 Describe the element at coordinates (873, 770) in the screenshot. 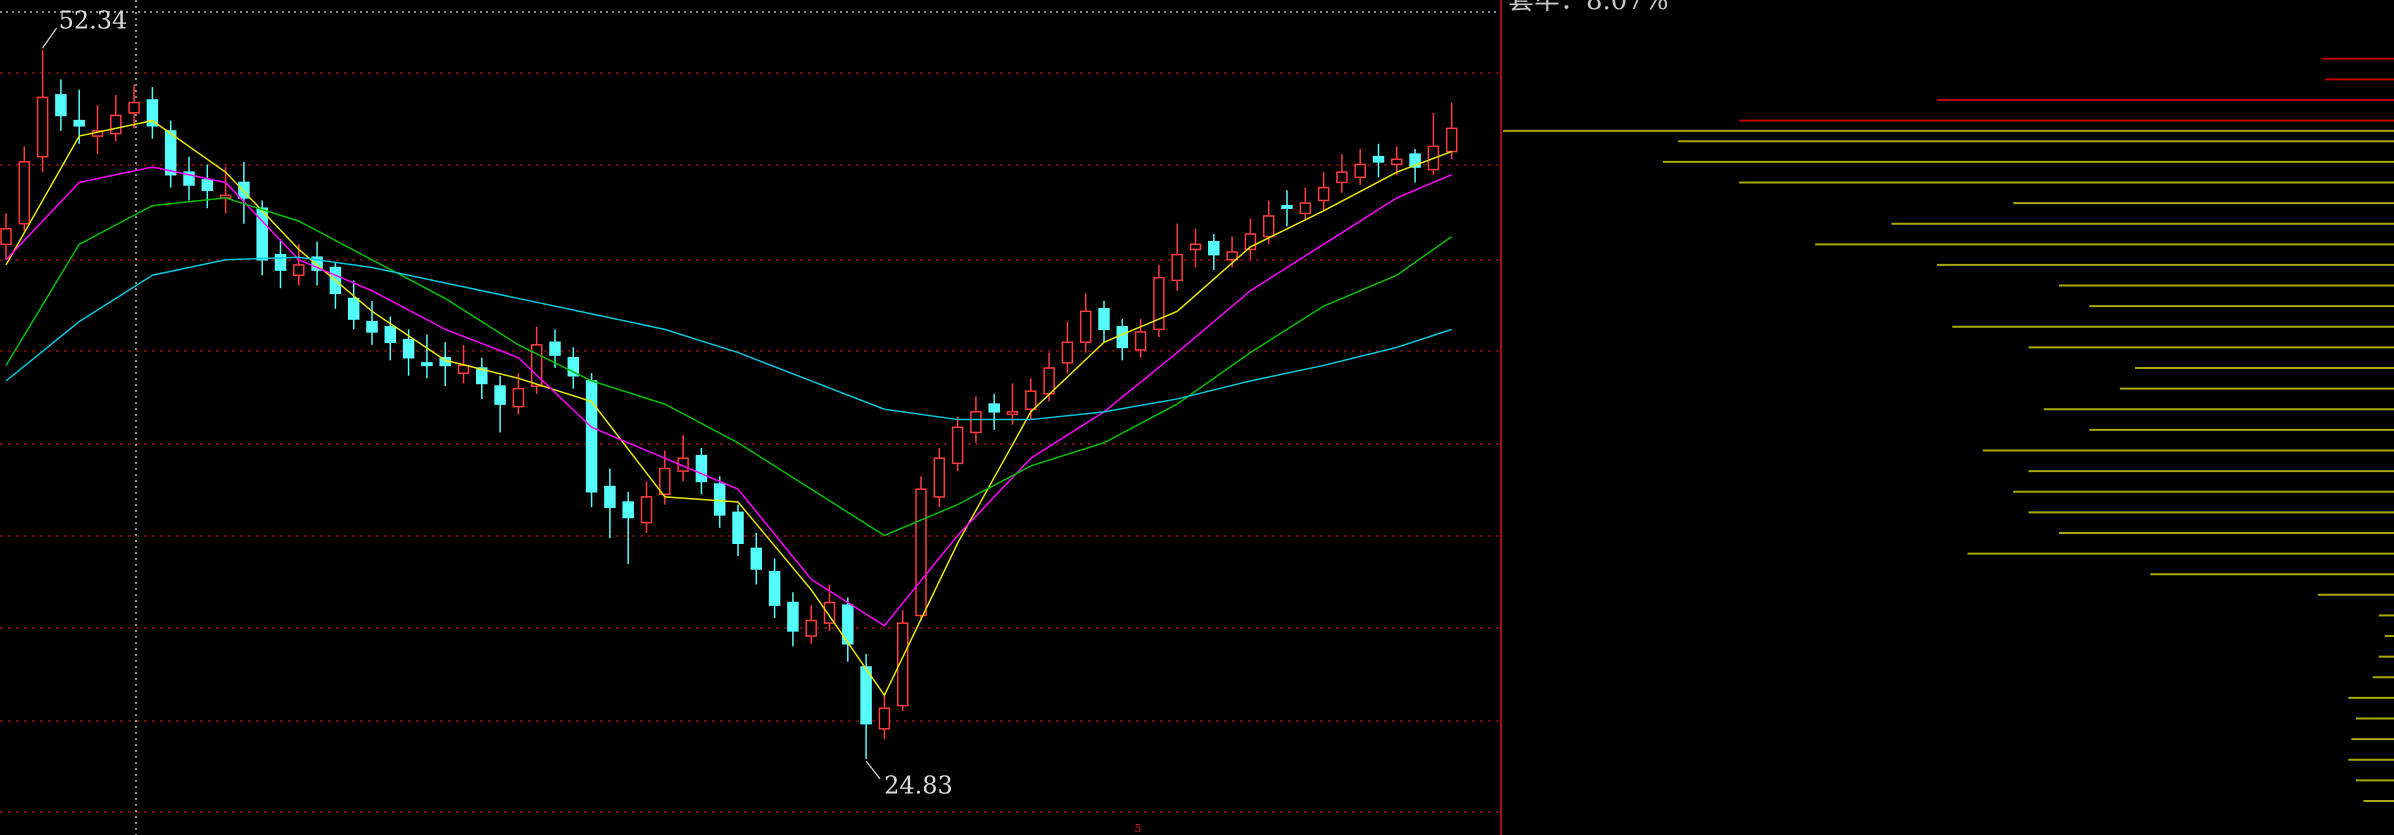

I see `low-arrow` at that location.